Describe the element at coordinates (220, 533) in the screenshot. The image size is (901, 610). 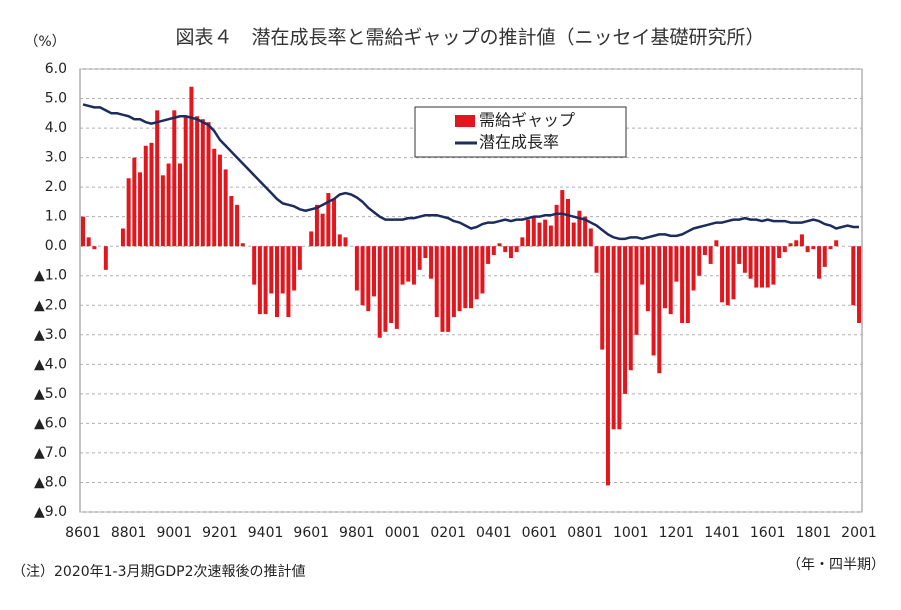
I see `x-tick-label: 9201` at that location.